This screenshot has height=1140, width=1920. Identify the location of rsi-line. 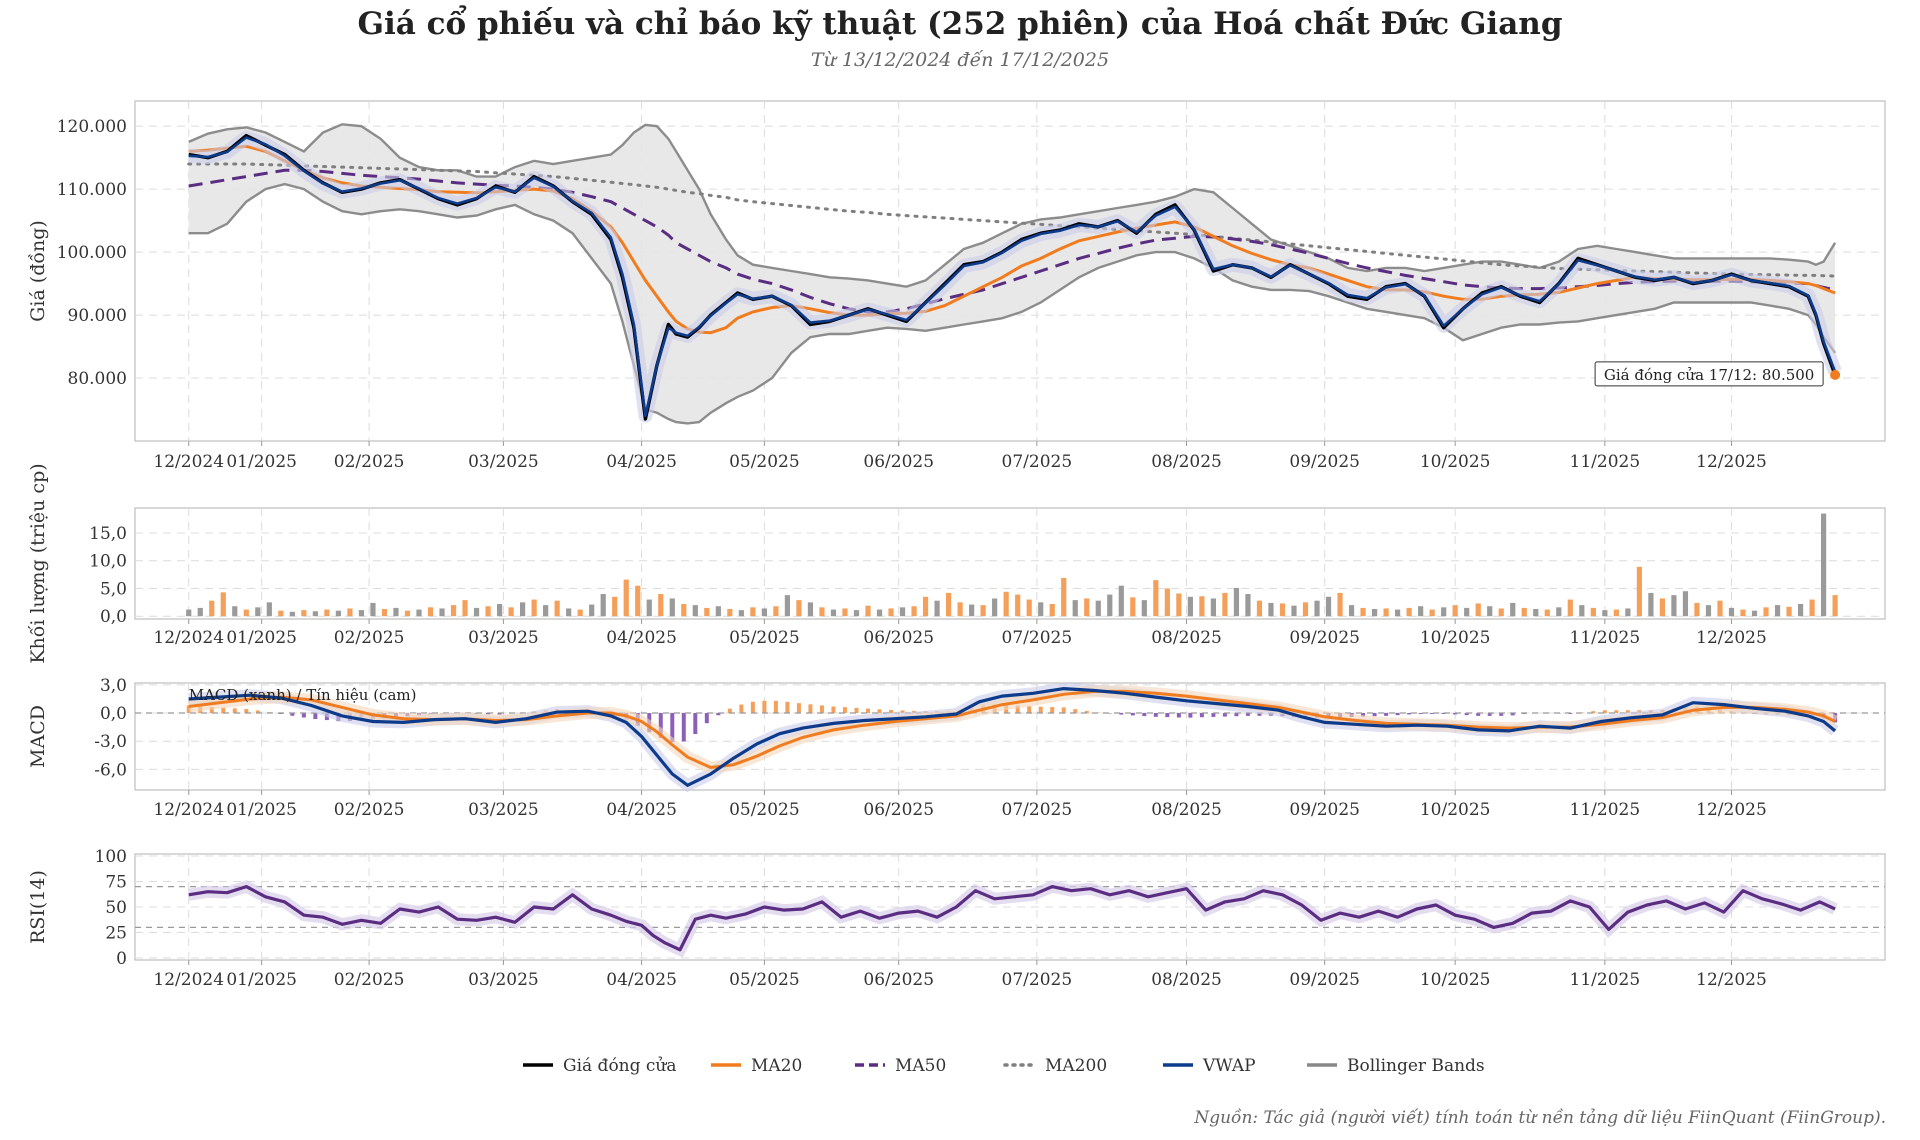
(1012, 918).